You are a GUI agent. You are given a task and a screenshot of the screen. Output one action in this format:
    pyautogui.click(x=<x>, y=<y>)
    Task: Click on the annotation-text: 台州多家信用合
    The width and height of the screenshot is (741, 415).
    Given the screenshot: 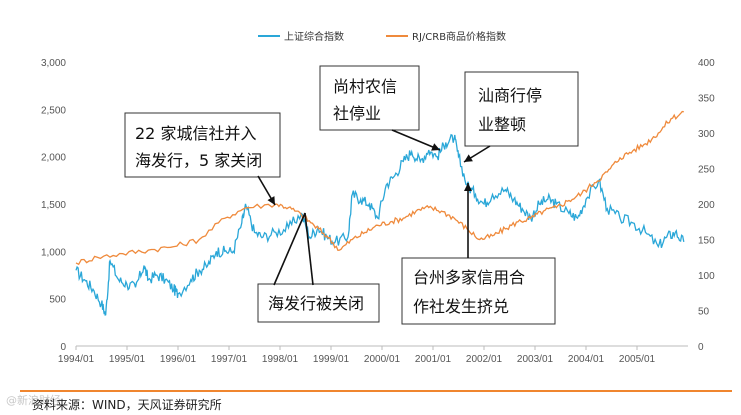 What is the action you would take?
    pyautogui.click(x=469, y=277)
    